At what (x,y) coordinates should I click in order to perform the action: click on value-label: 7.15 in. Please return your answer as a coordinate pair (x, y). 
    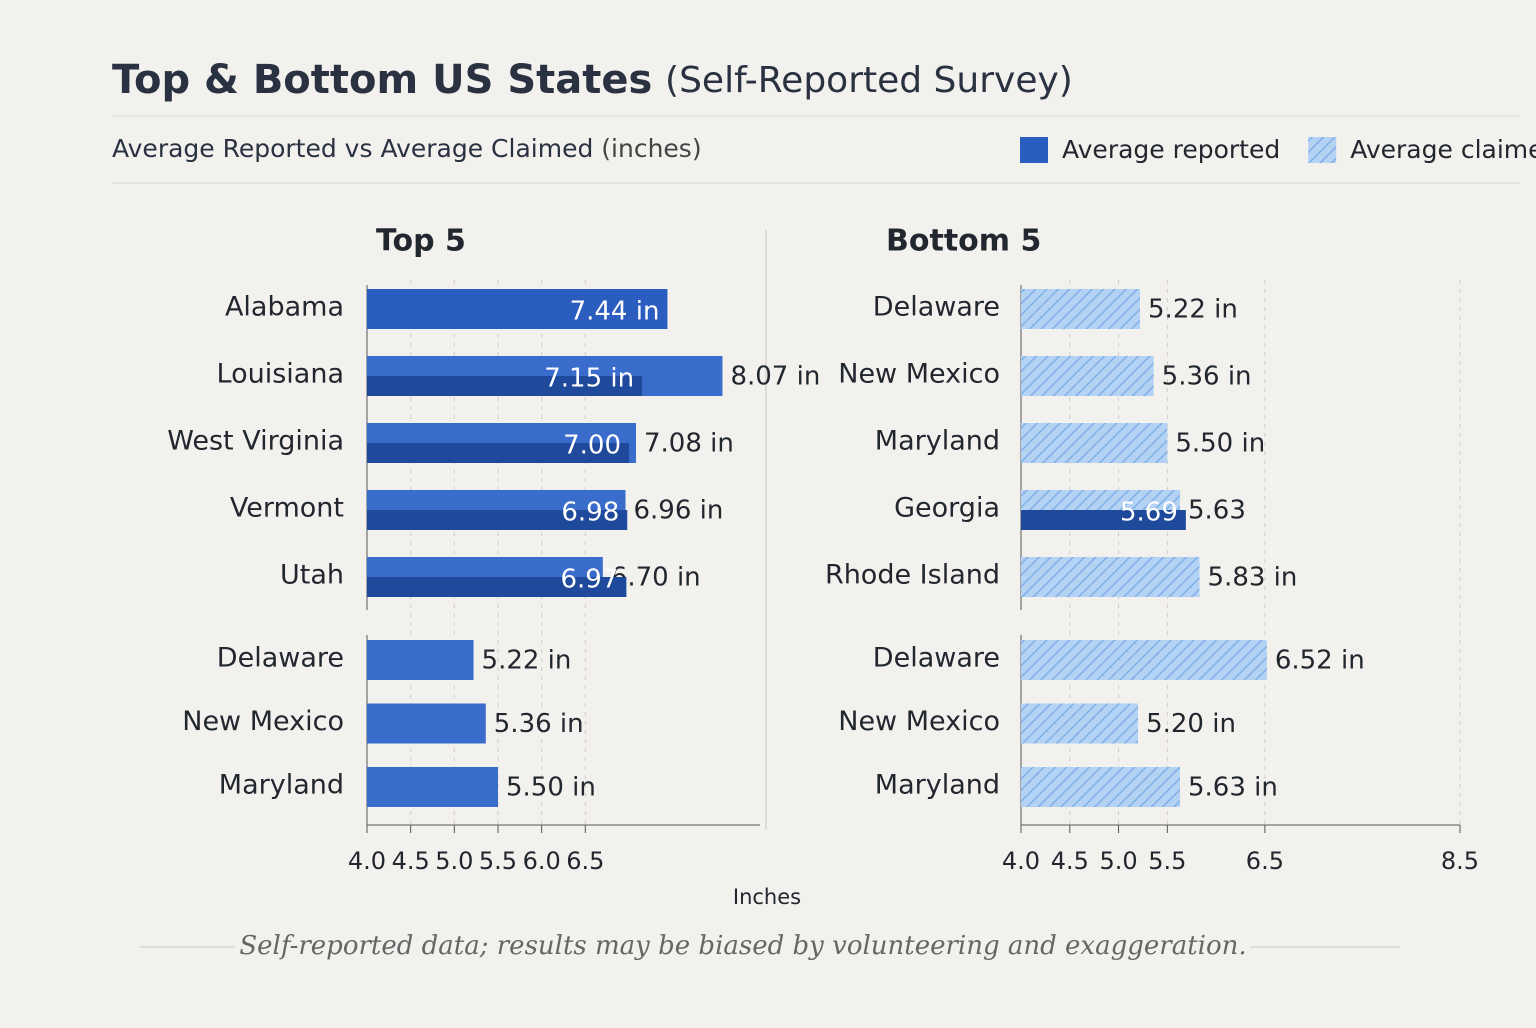
    Looking at the image, I should click on (589, 379).